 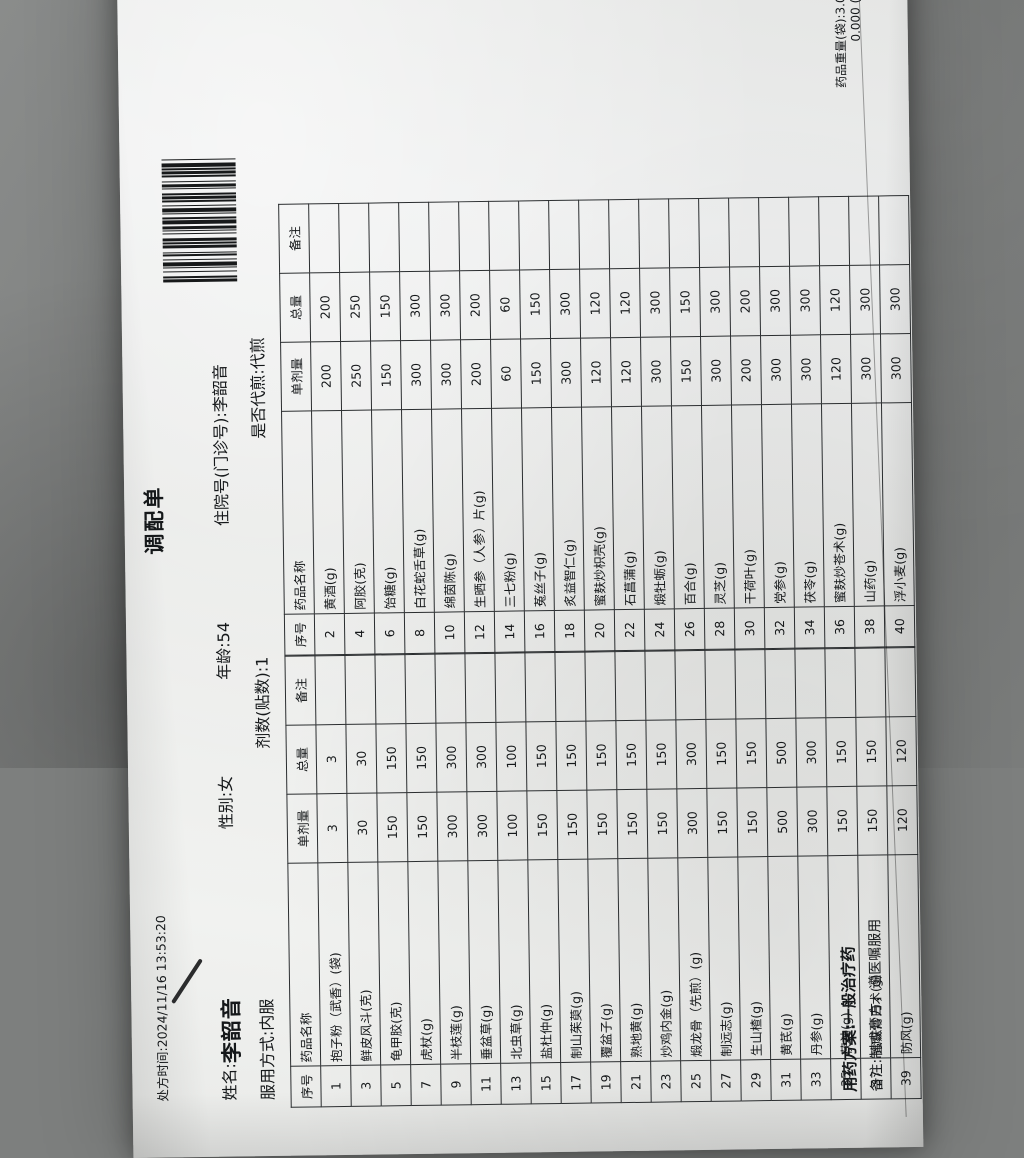 I want to click on cell-name: 熟地黄(g), so click(x=634, y=960).